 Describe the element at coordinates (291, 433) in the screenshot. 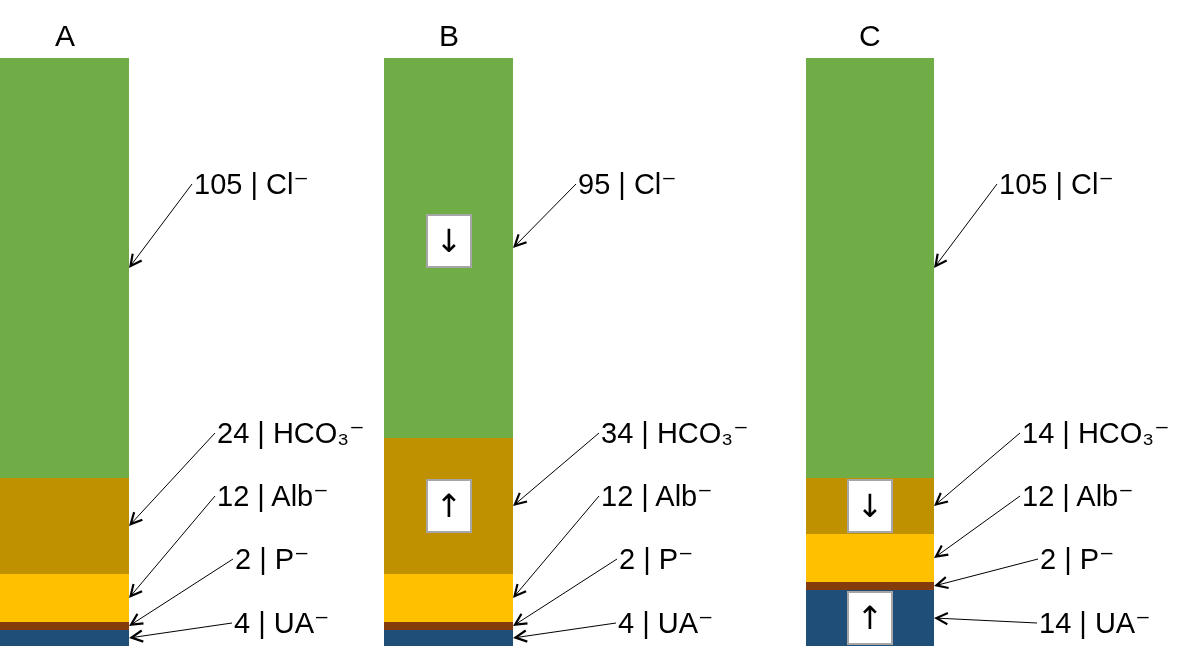

I see `data-label: 24 | HCO₃⁻` at that location.